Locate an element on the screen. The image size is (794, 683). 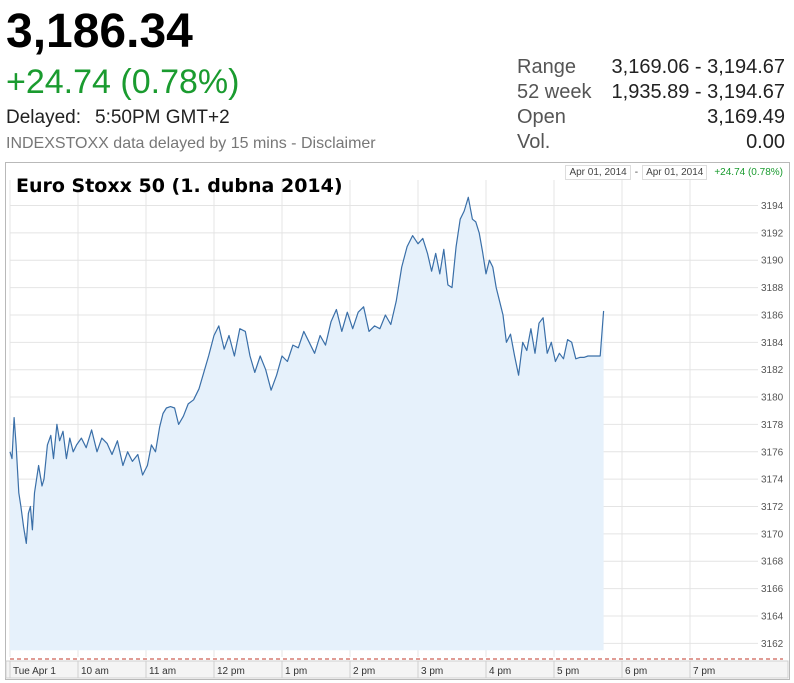
y-tick-label: 3194 is located at coordinates (772, 206).